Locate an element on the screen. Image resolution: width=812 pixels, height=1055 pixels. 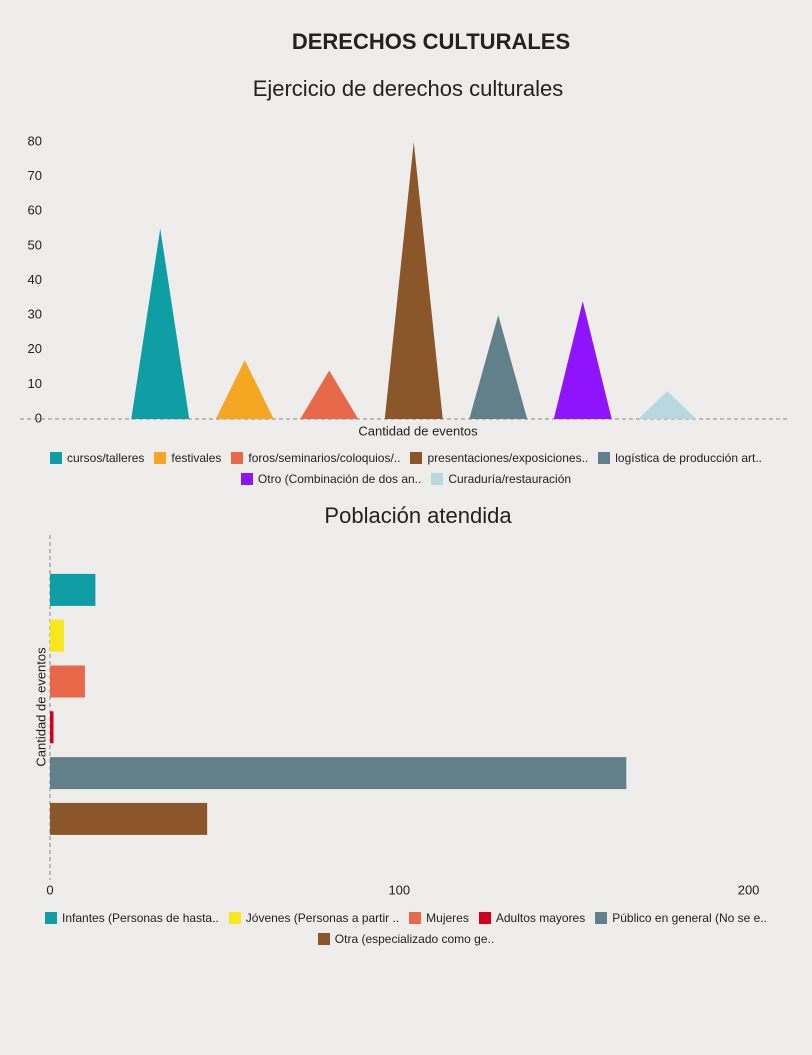
legend-label: festivales is located at coordinates (196, 457).